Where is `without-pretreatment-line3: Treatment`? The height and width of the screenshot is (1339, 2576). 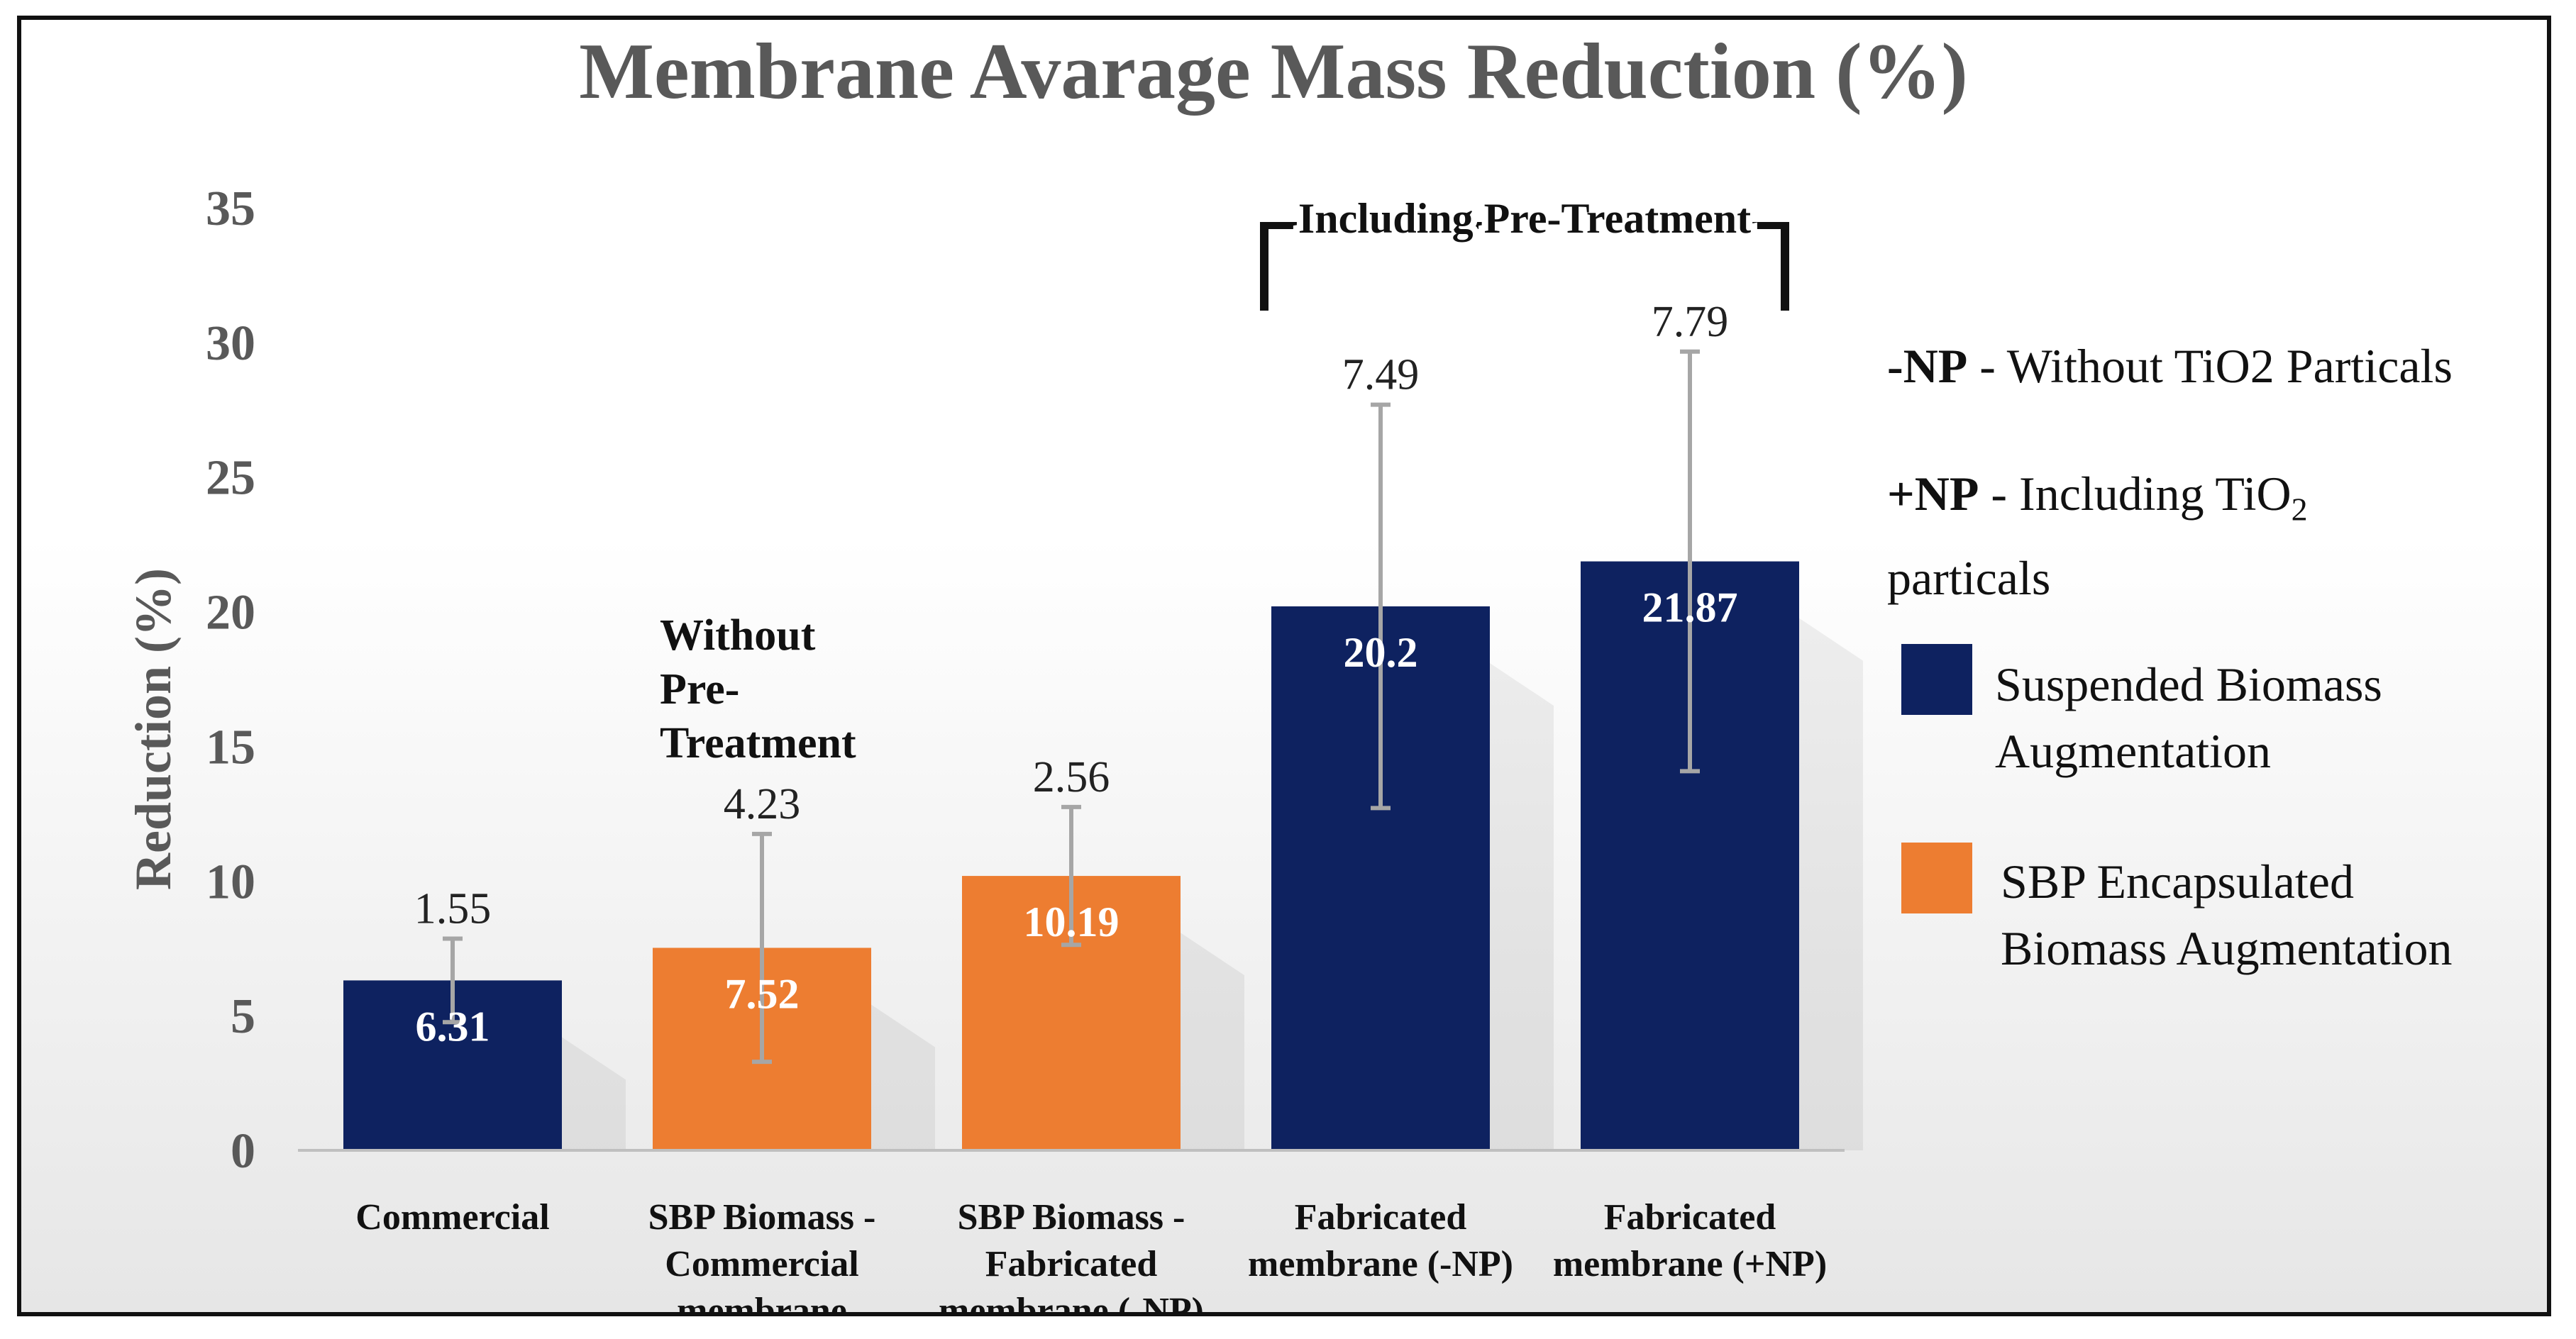 without-pretreatment-line3: Treatment is located at coordinates (758, 743).